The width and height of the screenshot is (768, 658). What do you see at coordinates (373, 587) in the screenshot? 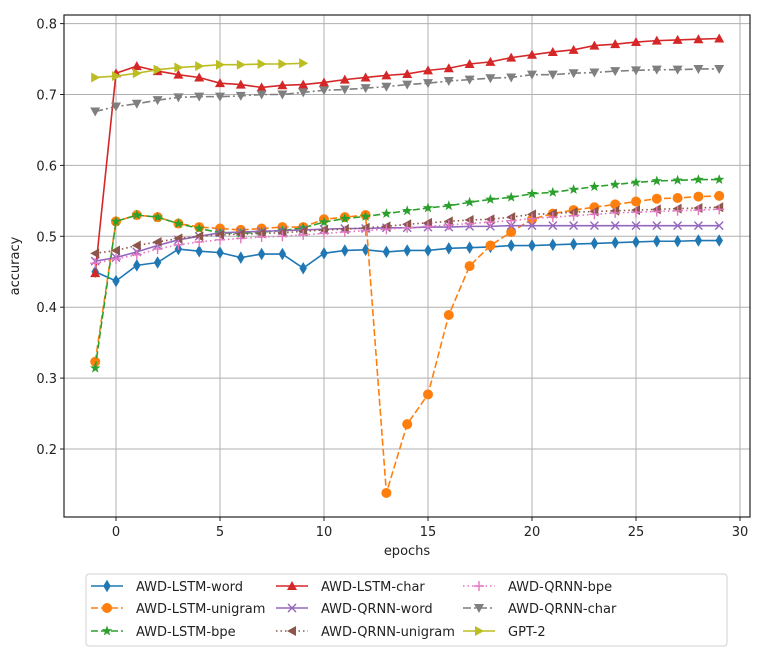
I see `legend-label: AWD-LSTM-char` at bounding box center [373, 587].